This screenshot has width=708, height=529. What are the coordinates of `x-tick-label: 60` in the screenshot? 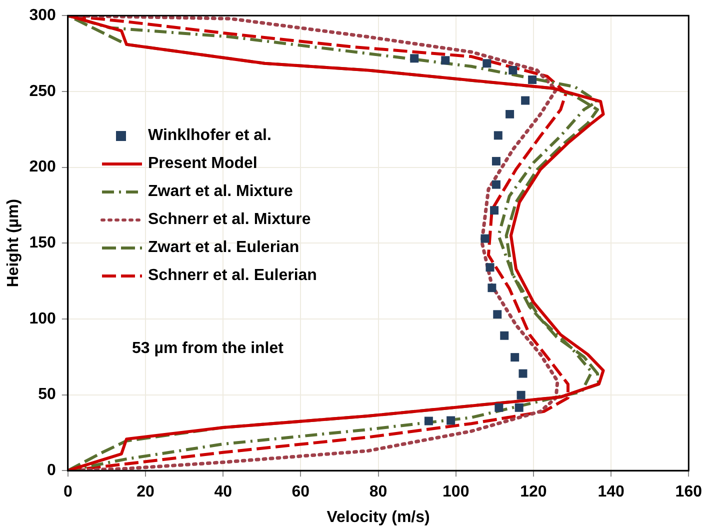 It's located at (301, 492).